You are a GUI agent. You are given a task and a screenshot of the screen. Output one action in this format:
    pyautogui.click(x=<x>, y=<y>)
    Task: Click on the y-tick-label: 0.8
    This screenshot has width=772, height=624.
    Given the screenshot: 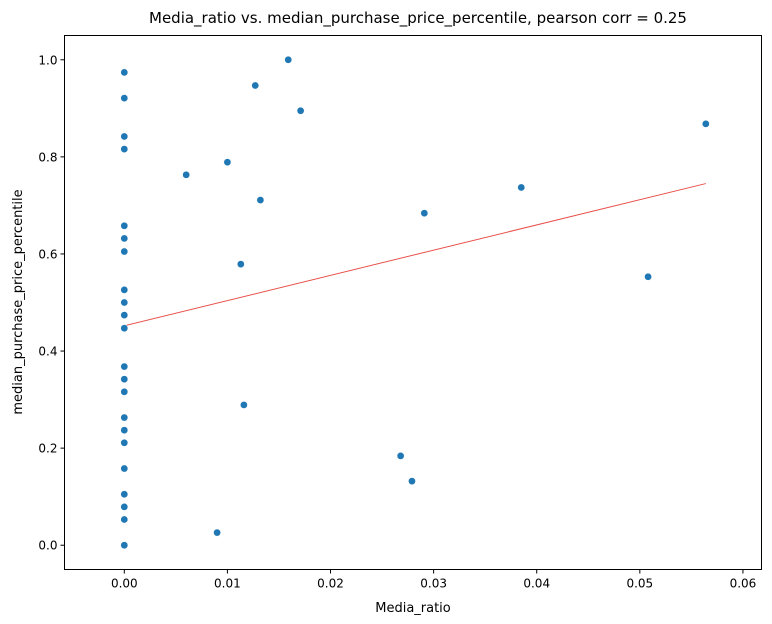 What is the action you would take?
    pyautogui.click(x=47, y=157)
    